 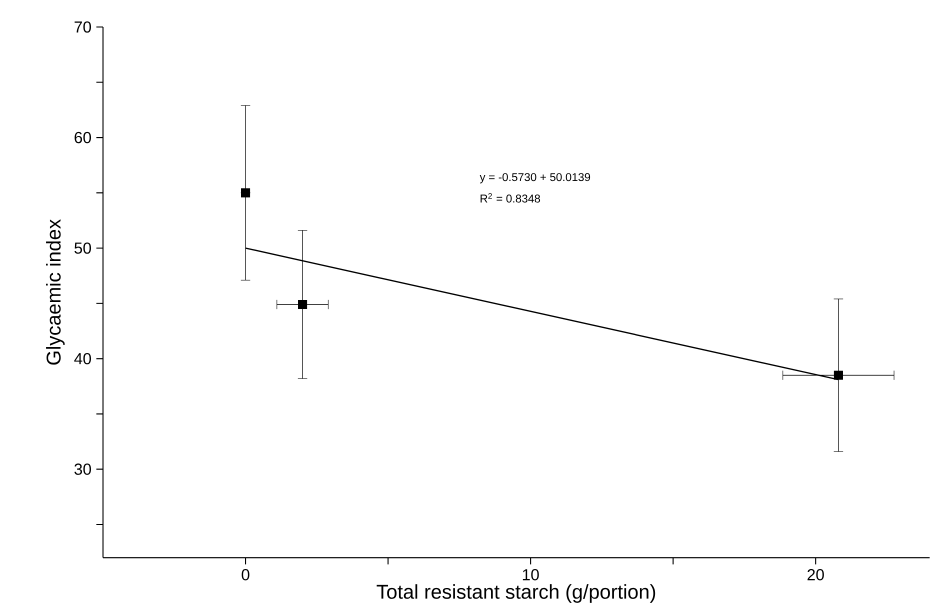 I want to click on x-tick-label: 20, so click(x=816, y=574).